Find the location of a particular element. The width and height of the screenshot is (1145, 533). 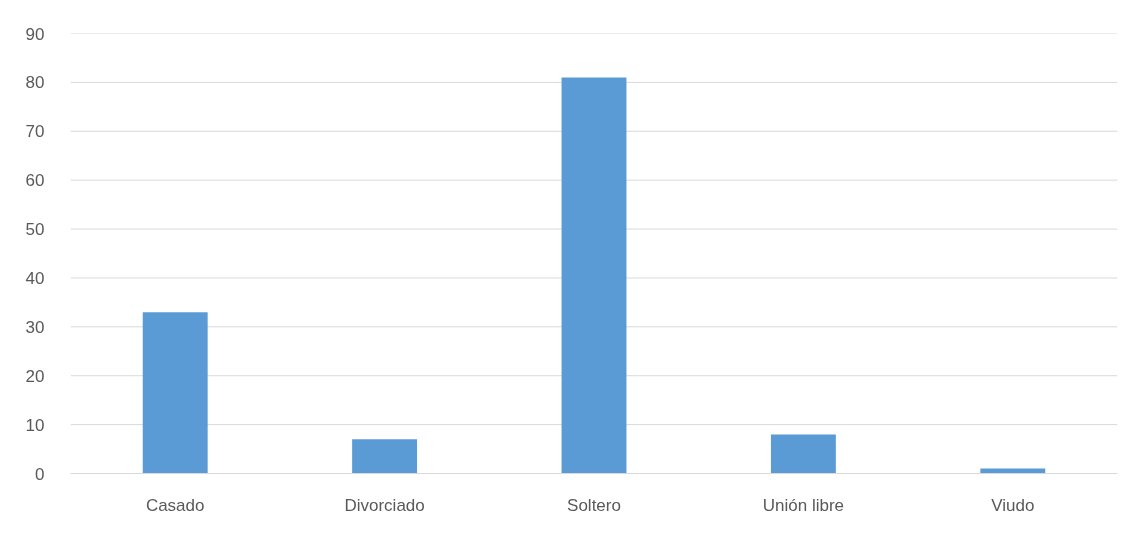

x-tick-label: Divorciado is located at coordinates (384, 505).